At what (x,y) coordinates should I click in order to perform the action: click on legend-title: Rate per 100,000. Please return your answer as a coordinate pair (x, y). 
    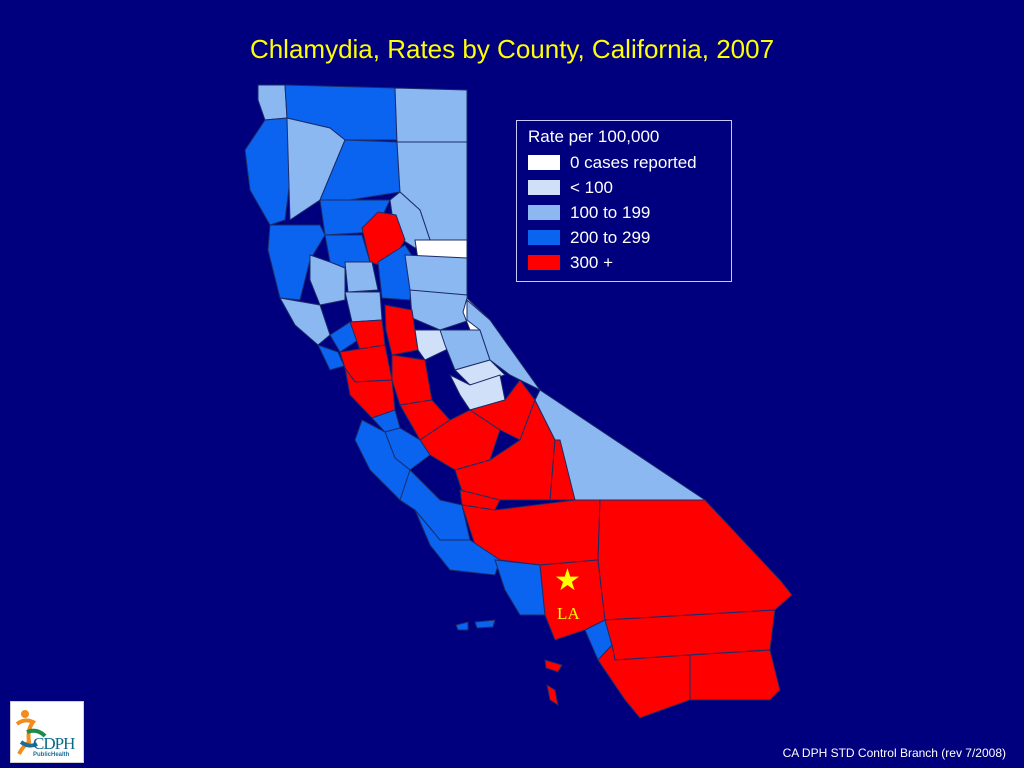
    Looking at the image, I should click on (594, 136).